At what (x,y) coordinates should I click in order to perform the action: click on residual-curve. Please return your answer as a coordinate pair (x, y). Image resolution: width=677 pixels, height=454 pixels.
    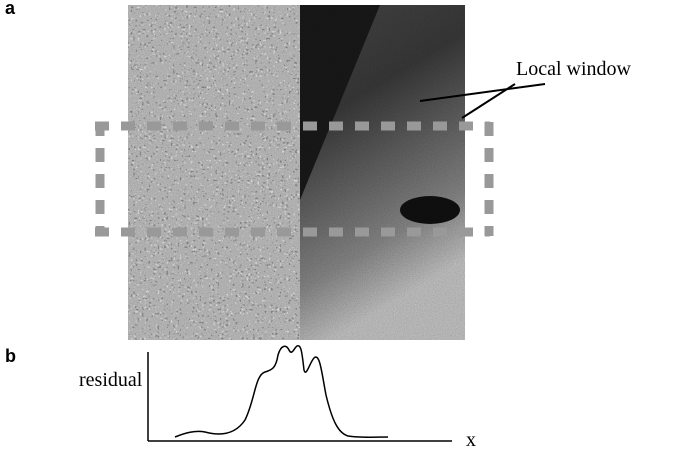
    Looking at the image, I should click on (281, 391).